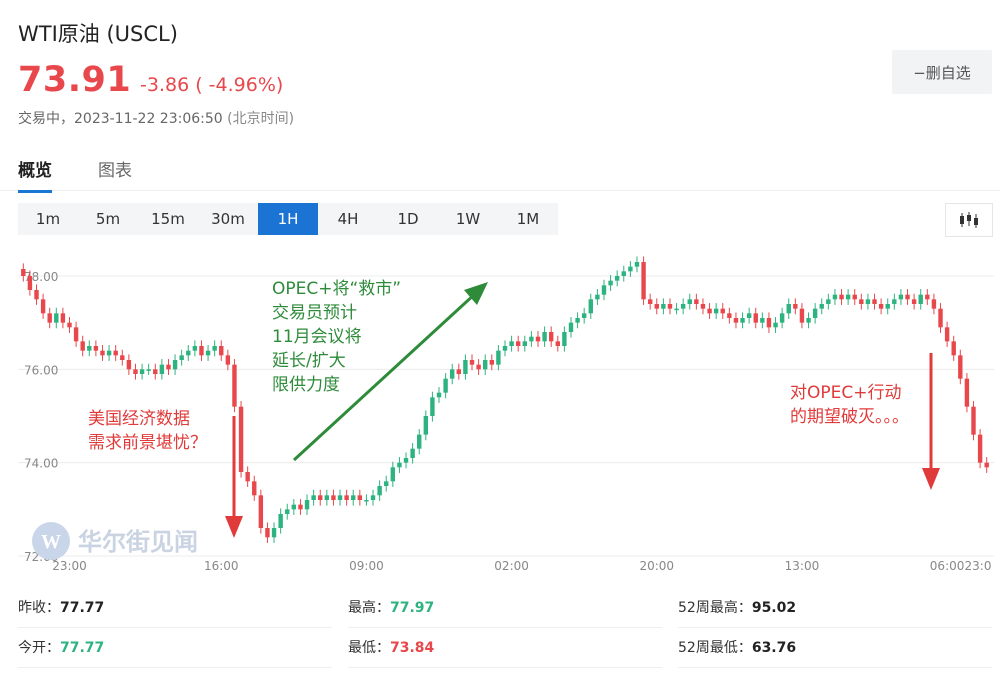 The height and width of the screenshot is (678, 1000). I want to click on range-1d-button: 1D, so click(408, 219).